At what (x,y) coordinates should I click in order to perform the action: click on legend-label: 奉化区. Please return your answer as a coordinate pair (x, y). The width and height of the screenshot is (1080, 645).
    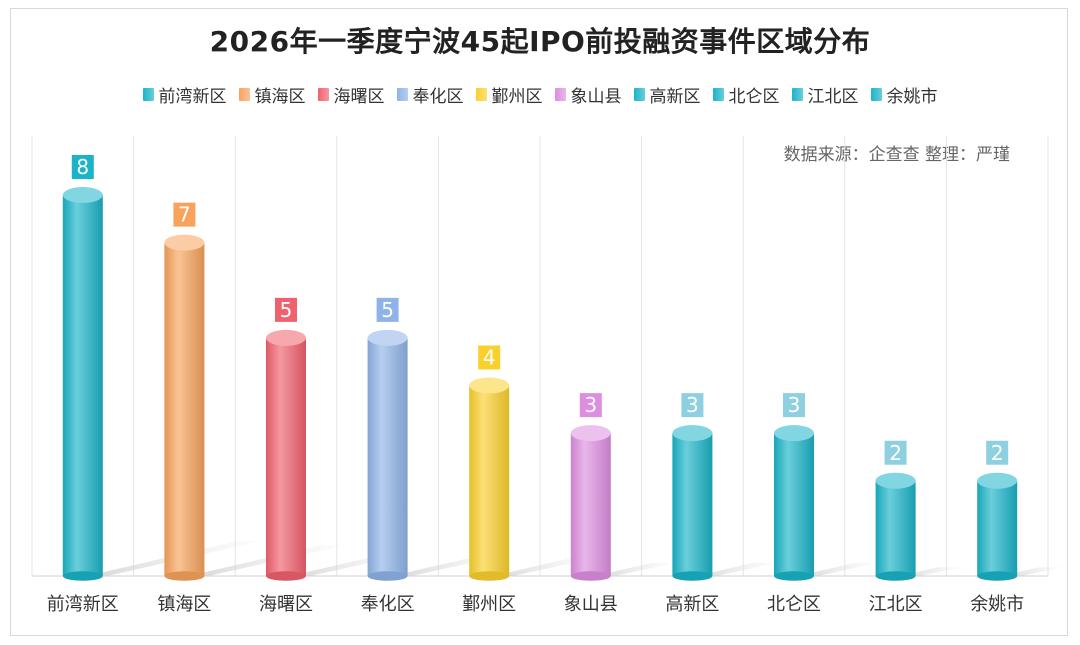
    Looking at the image, I should click on (438, 97).